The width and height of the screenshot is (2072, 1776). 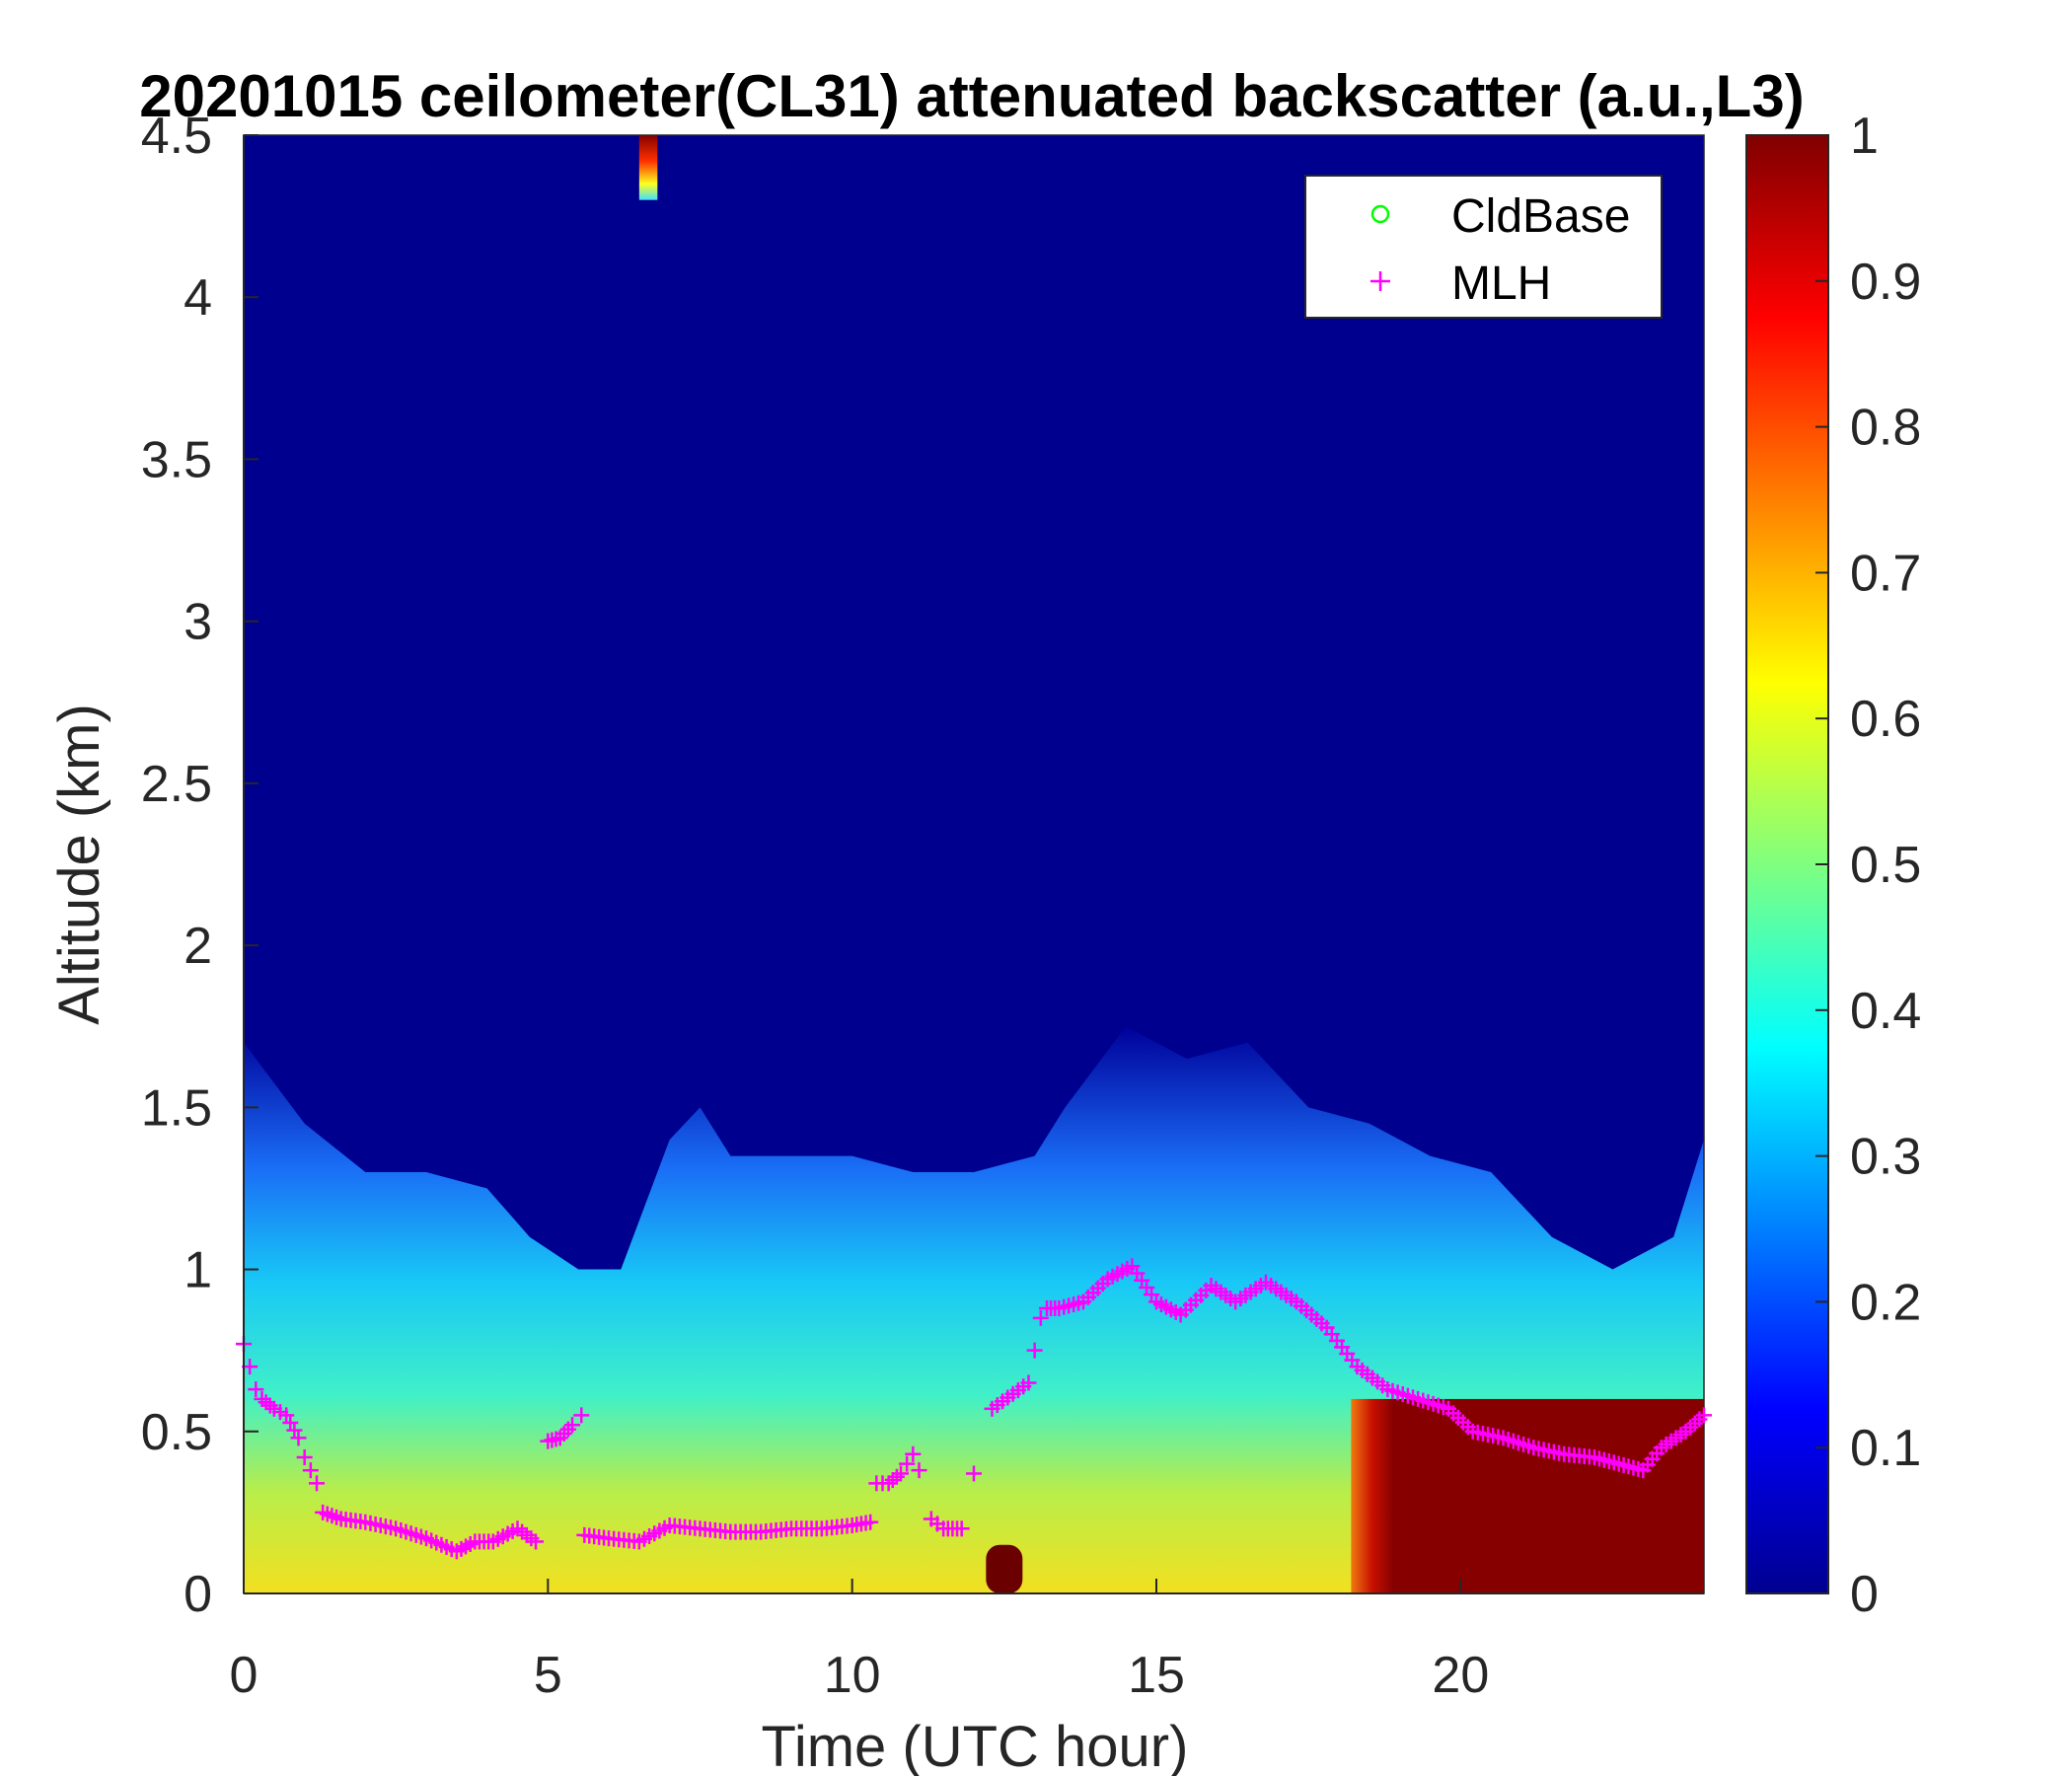 What do you see at coordinates (853, 1676) in the screenshot?
I see `x-tick-label: 10` at bounding box center [853, 1676].